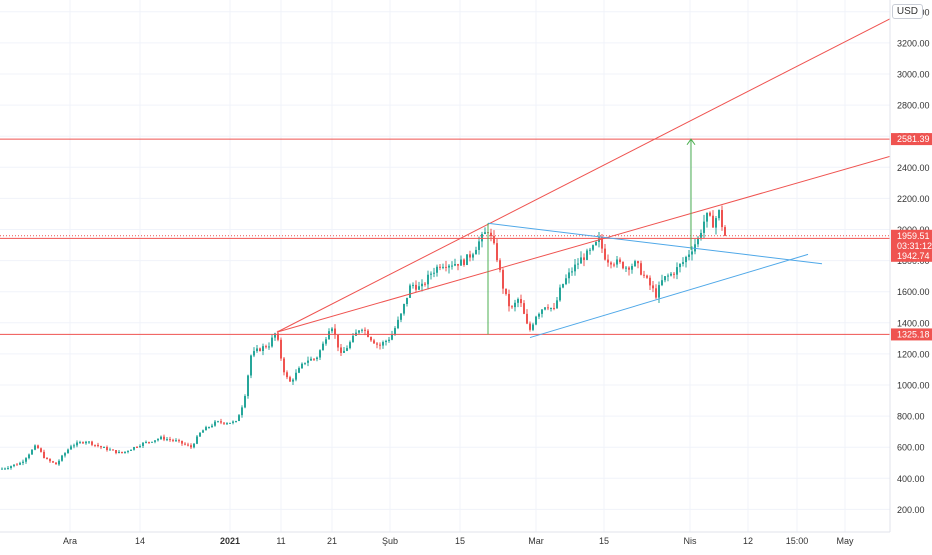 This screenshot has height=555, width=932. What do you see at coordinates (445, 538) in the screenshot?
I see `time-axis: Ara 14 2021 11 21 Şub 15 Mar 15 Nis 12 15:00 May` at bounding box center [445, 538].